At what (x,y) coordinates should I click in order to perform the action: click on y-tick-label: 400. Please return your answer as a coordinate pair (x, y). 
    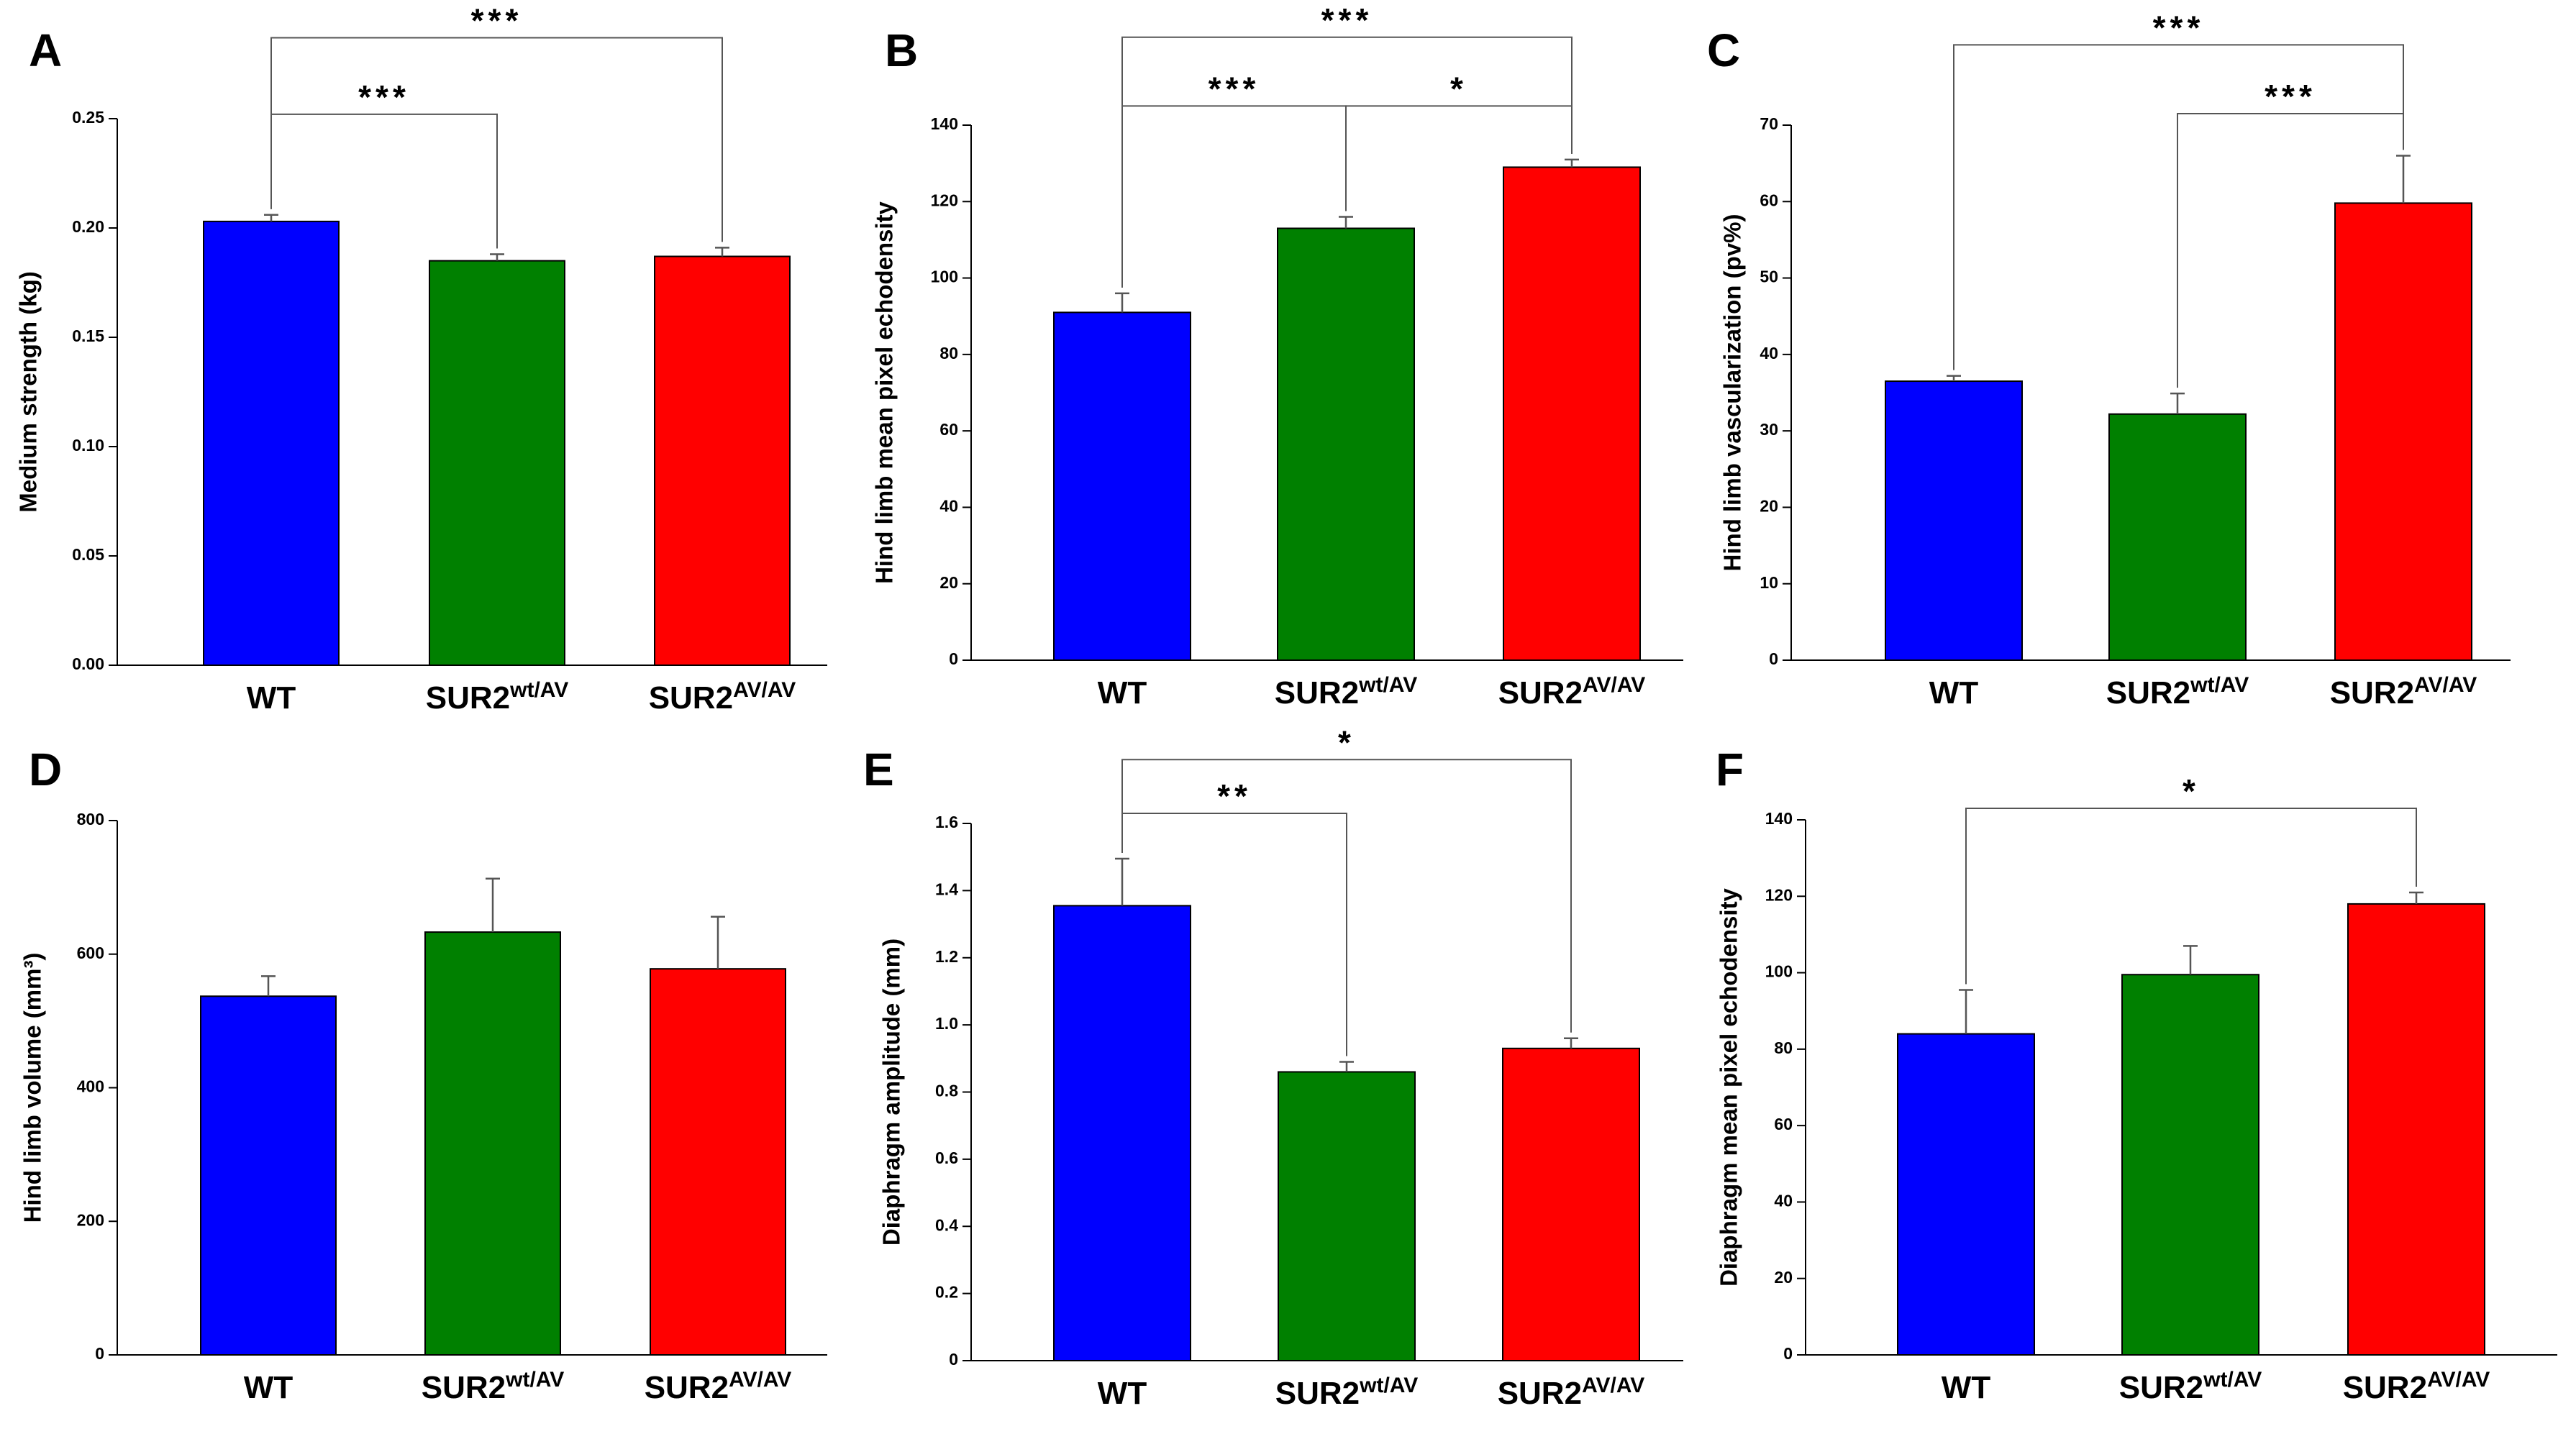
    Looking at the image, I should click on (90, 1086).